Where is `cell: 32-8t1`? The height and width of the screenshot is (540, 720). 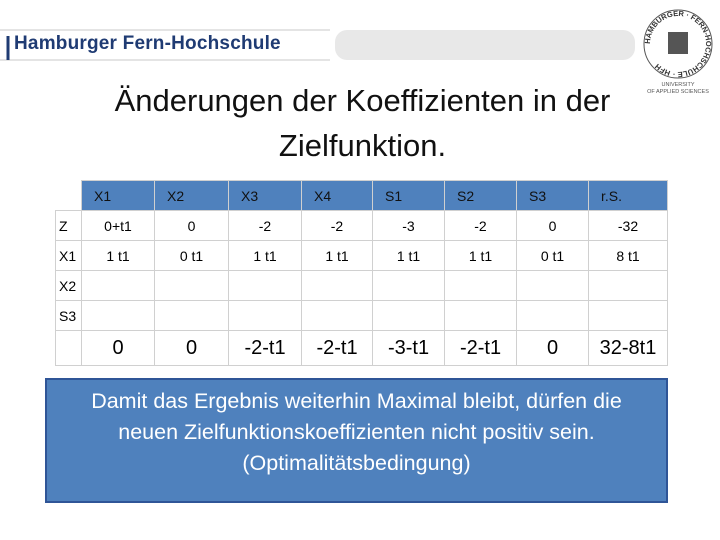
cell: 32-8t1 is located at coordinates (628, 348).